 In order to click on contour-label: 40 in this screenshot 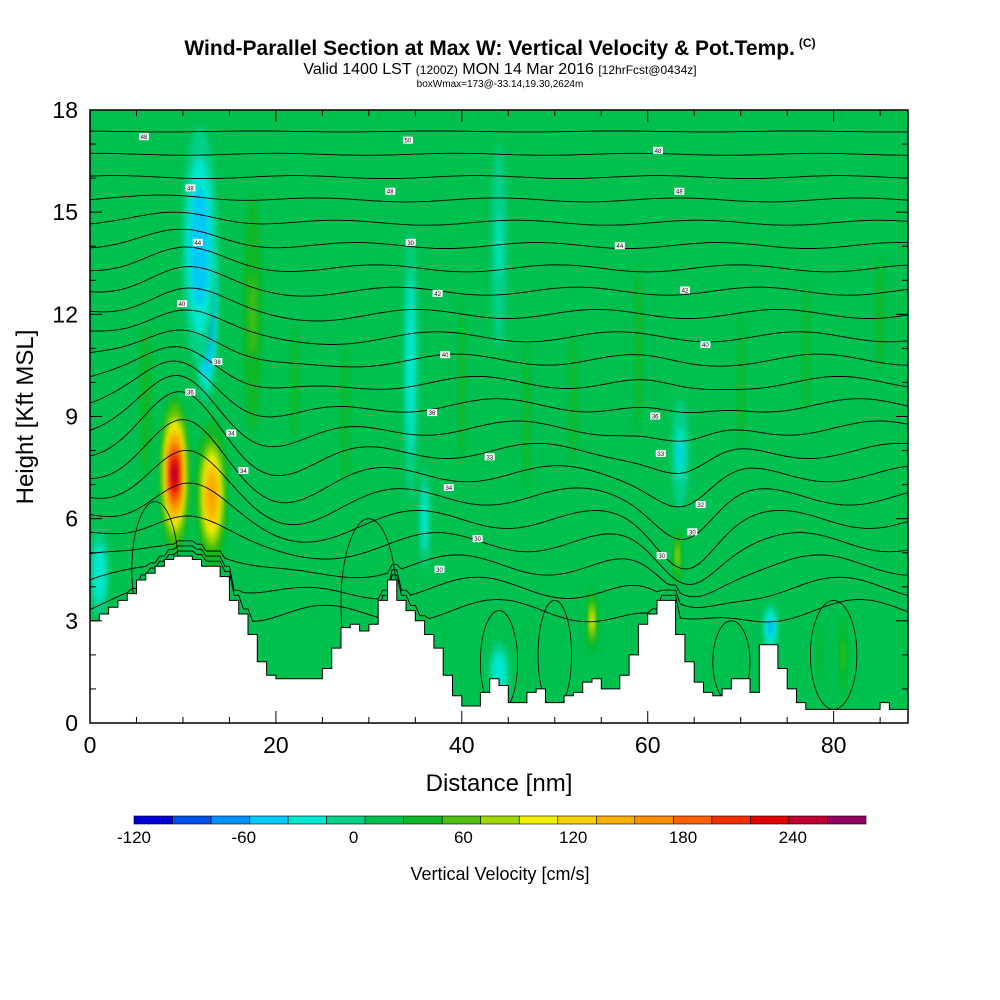, I will do `click(182, 305)`.